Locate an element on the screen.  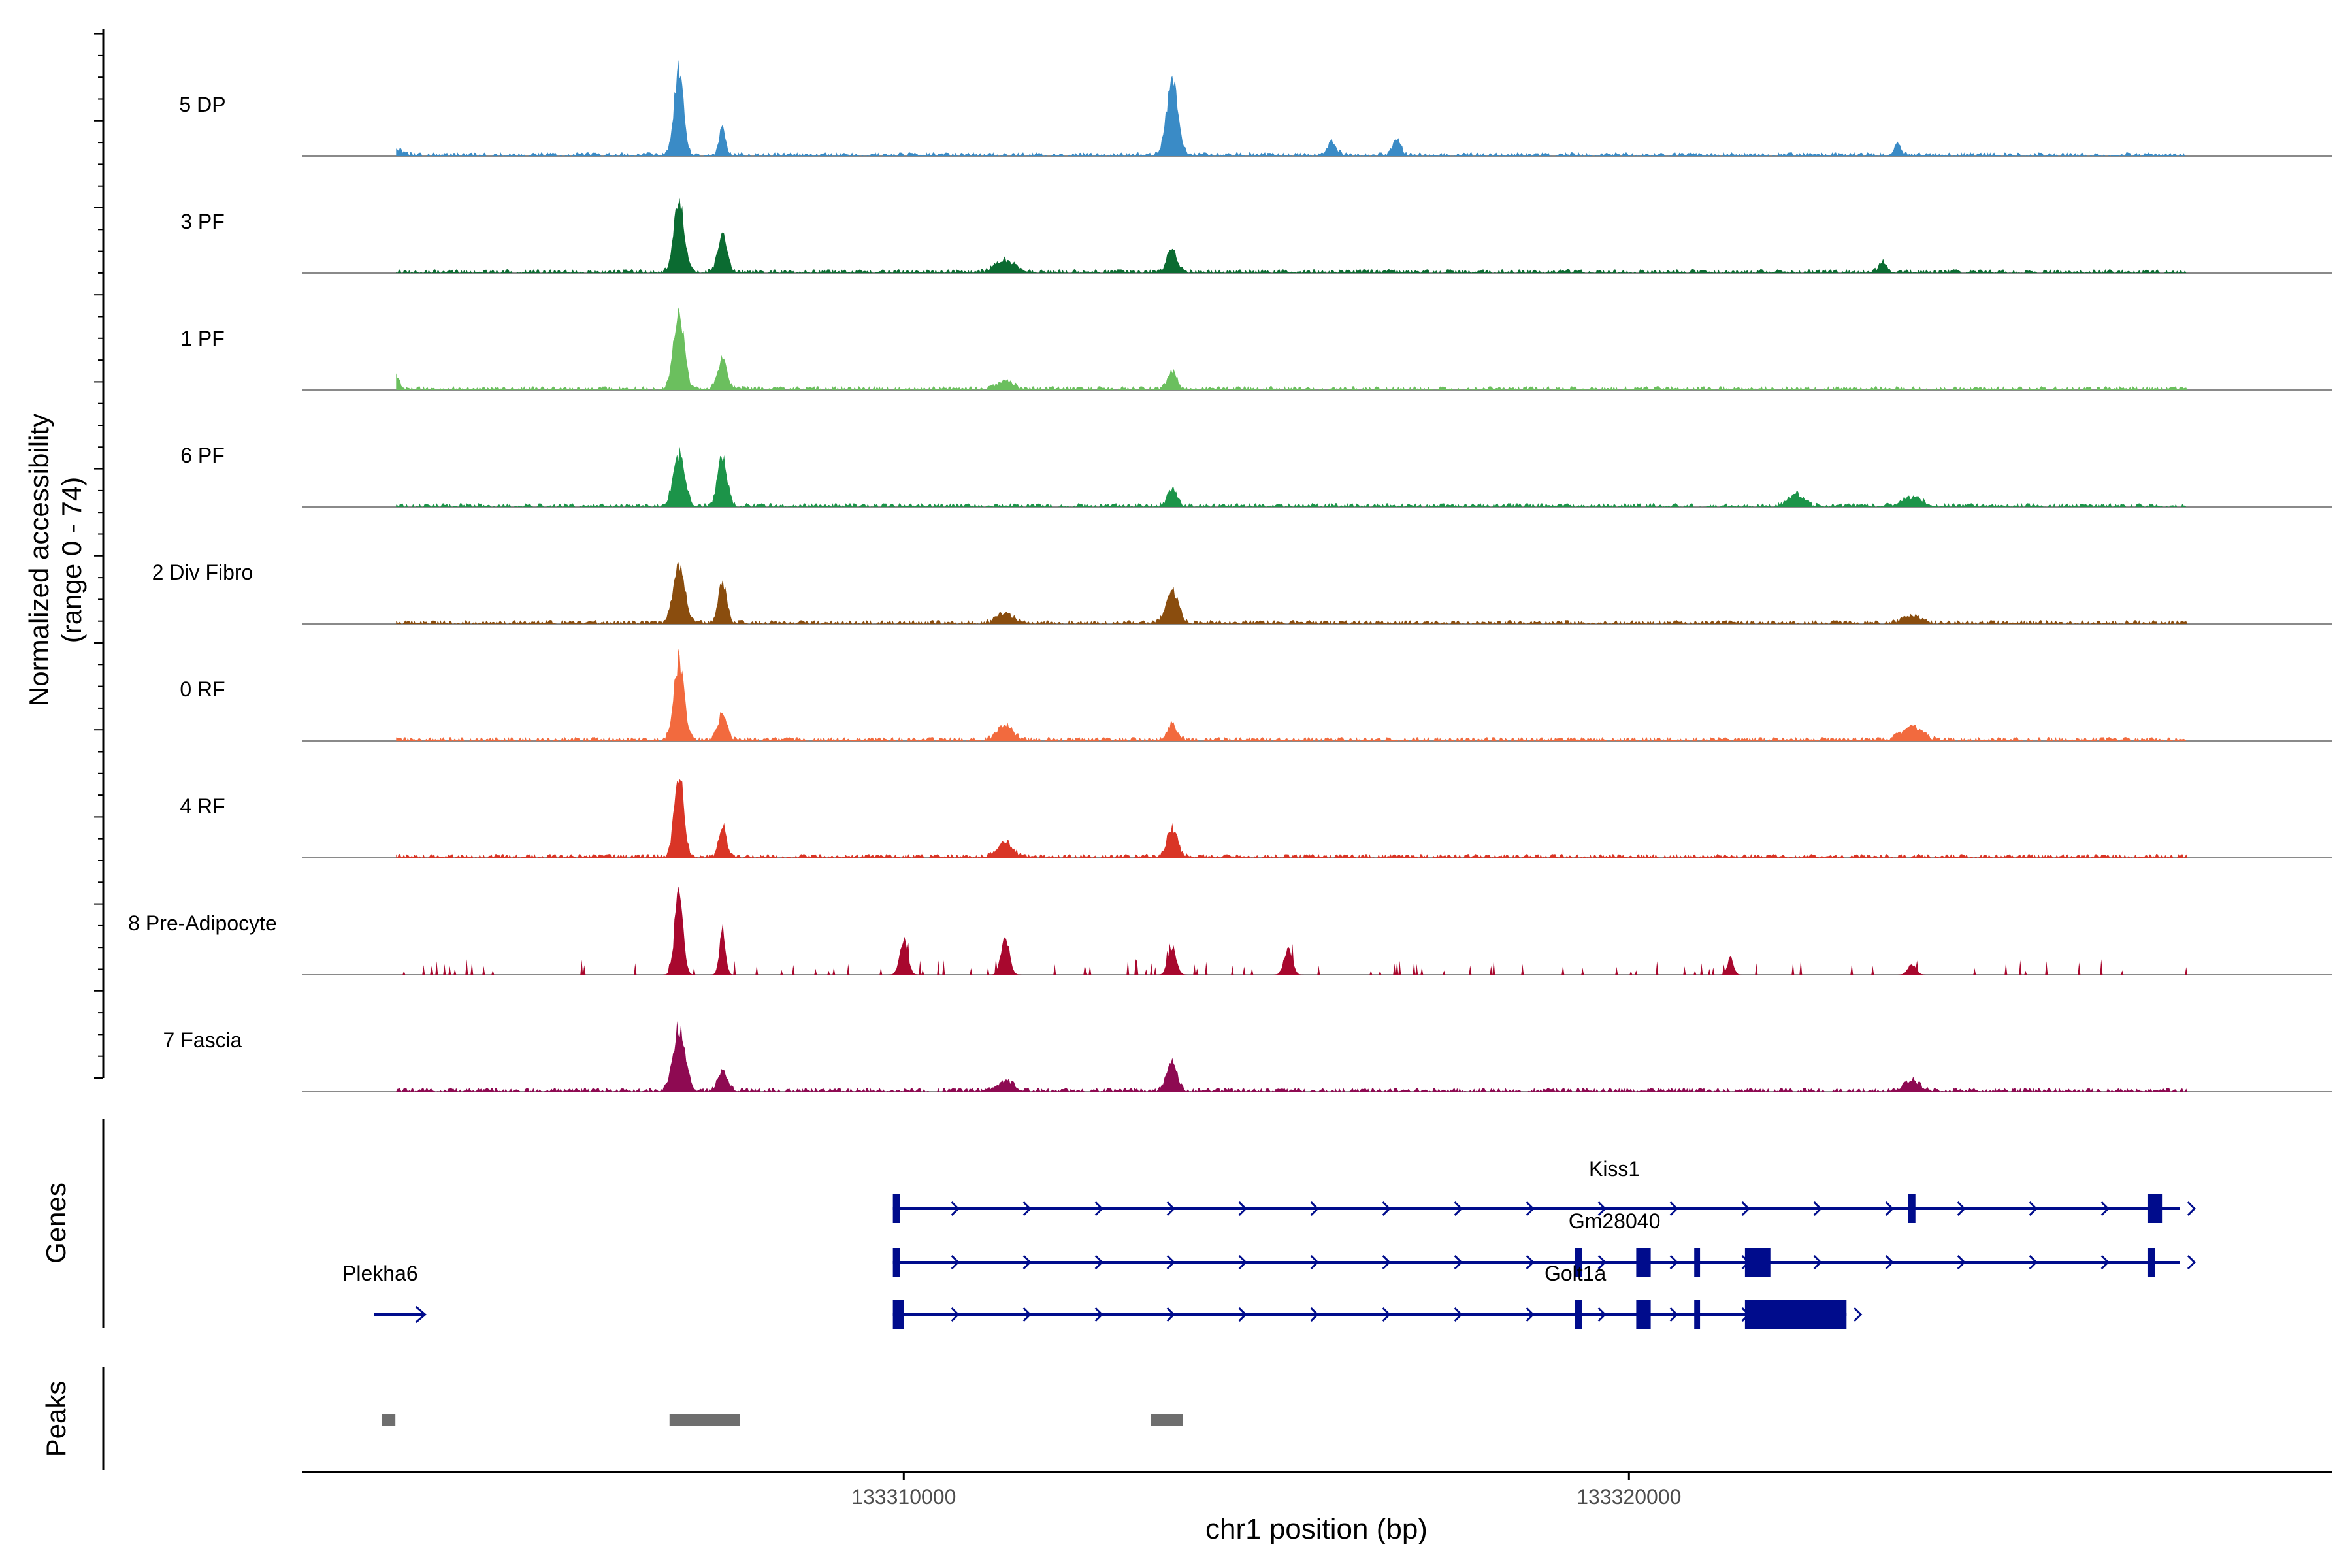
y-axis-range-label: (range 0 - 74) is located at coordinates (71, 560).